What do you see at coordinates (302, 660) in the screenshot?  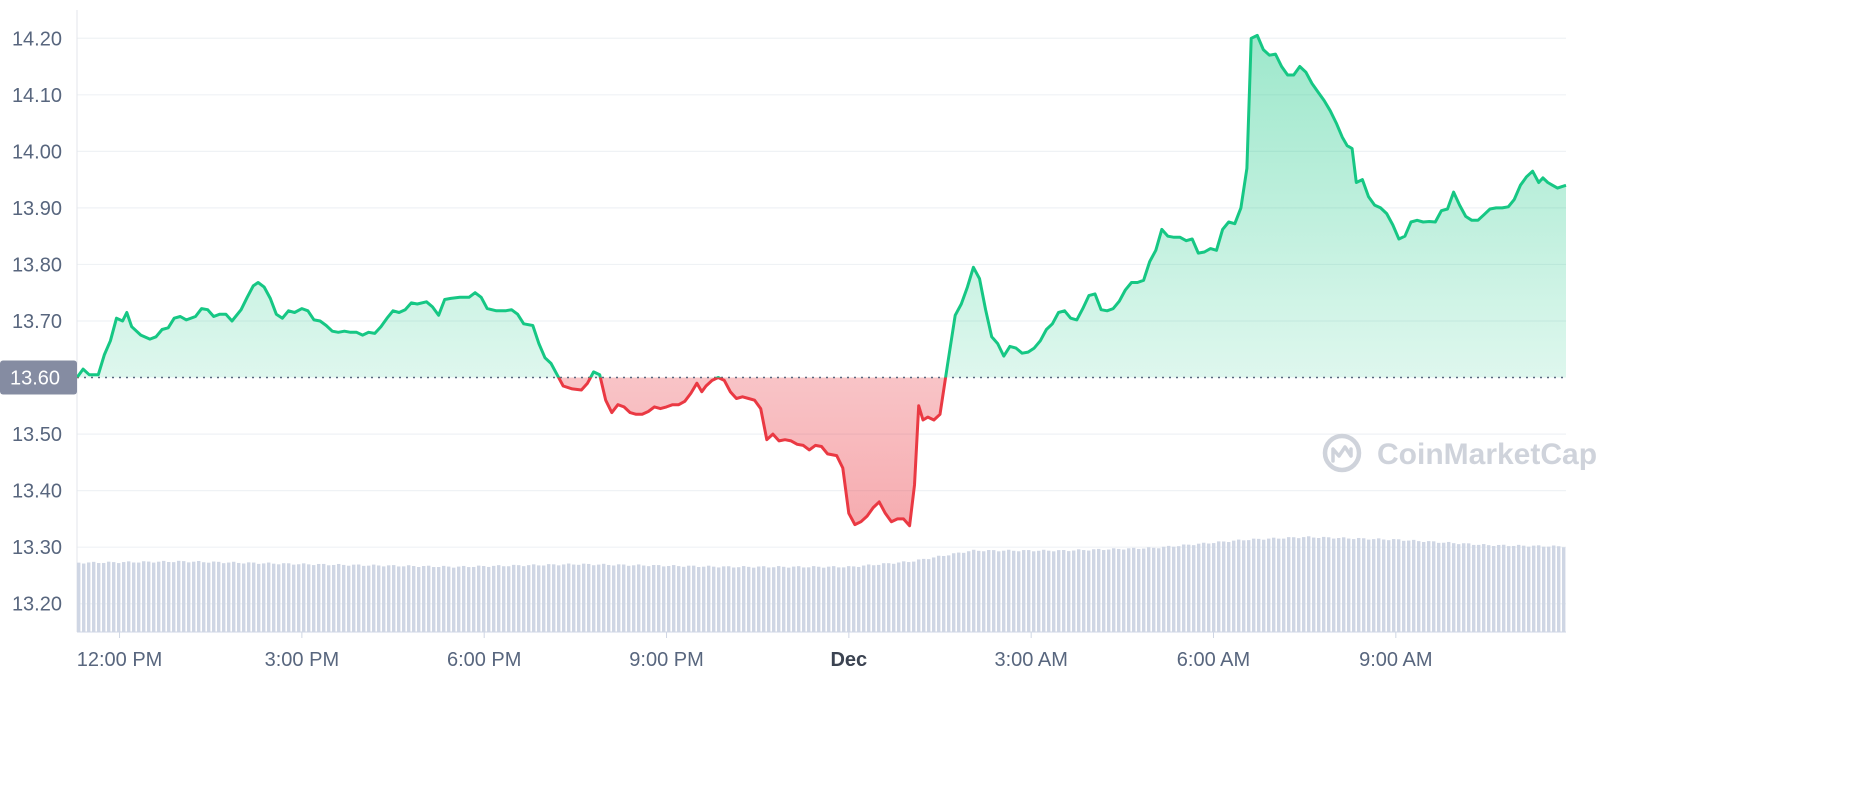 I see `x-tick-label: 3:00 PM` at bounding box center [302, 660].